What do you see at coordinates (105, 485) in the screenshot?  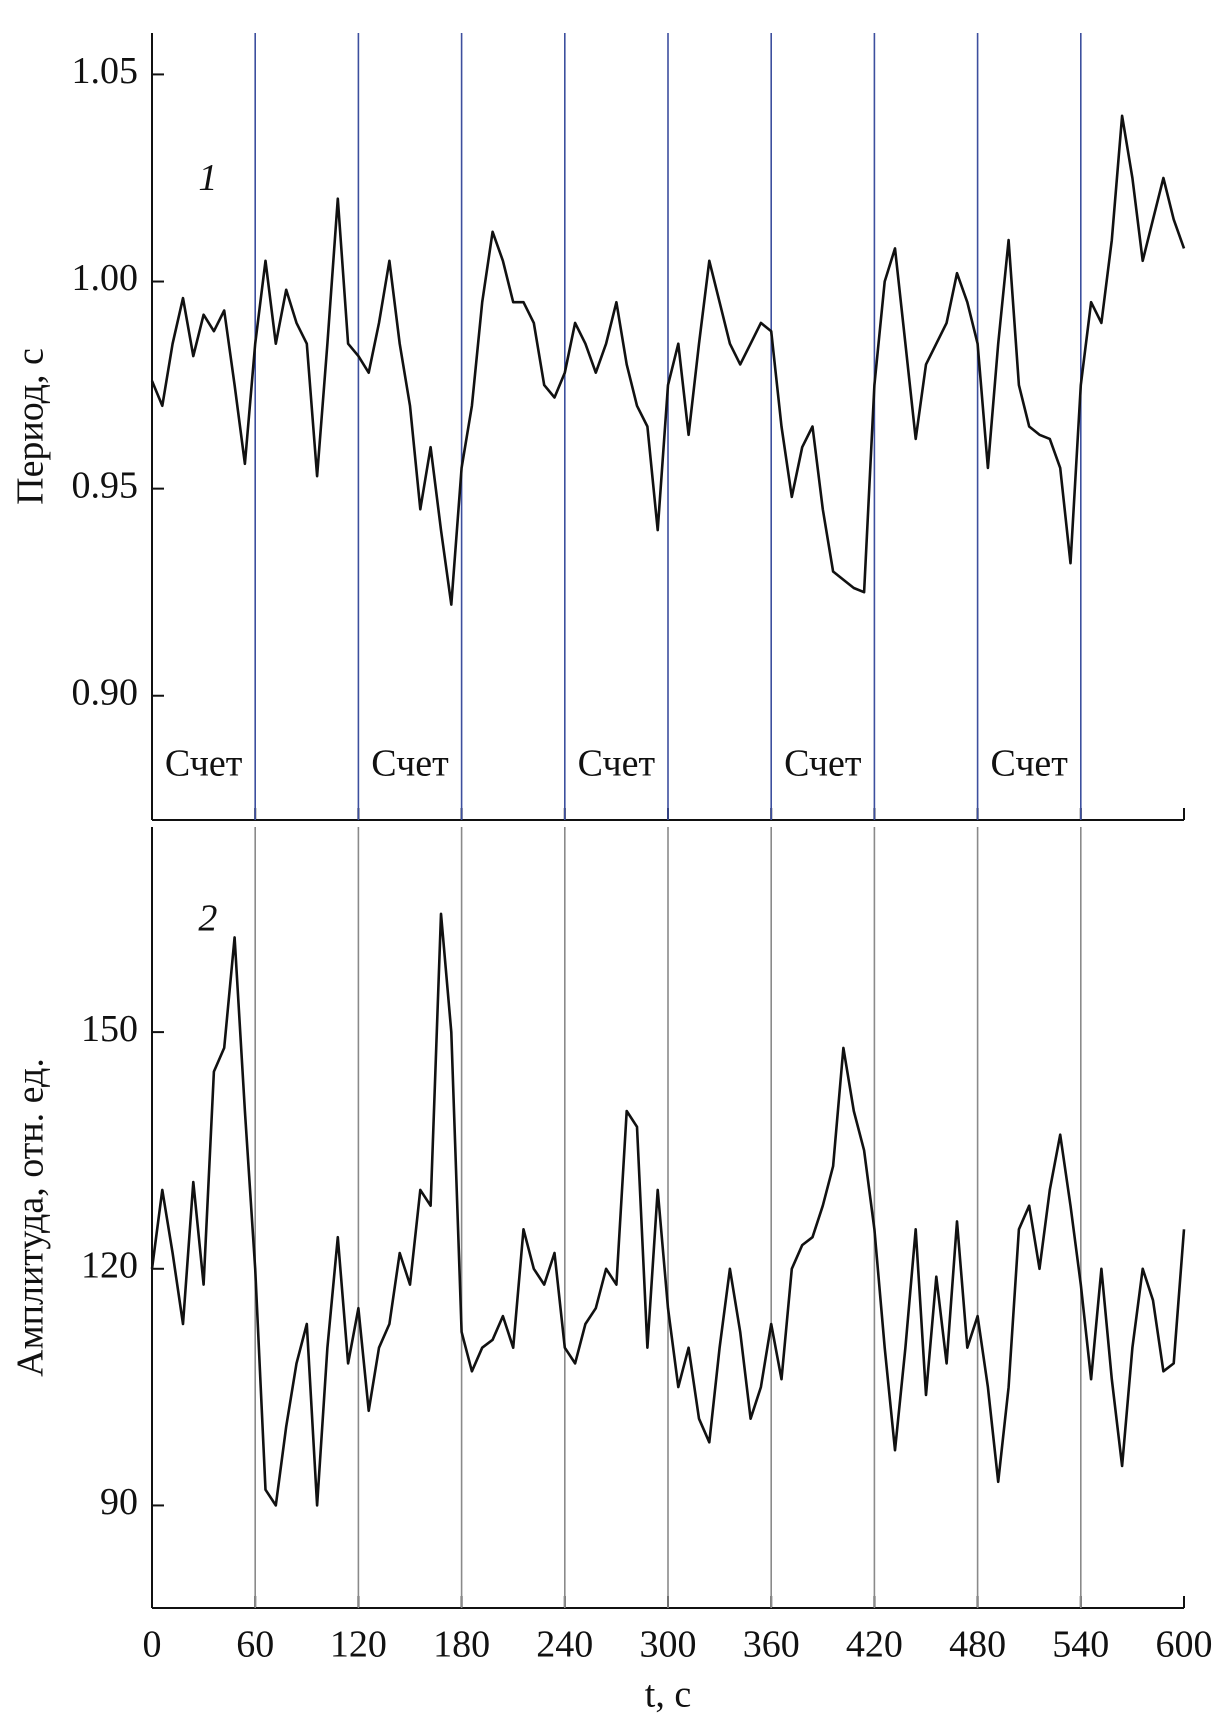 I see `y-tick-label: 0.95` at bounding box center [105, 485].